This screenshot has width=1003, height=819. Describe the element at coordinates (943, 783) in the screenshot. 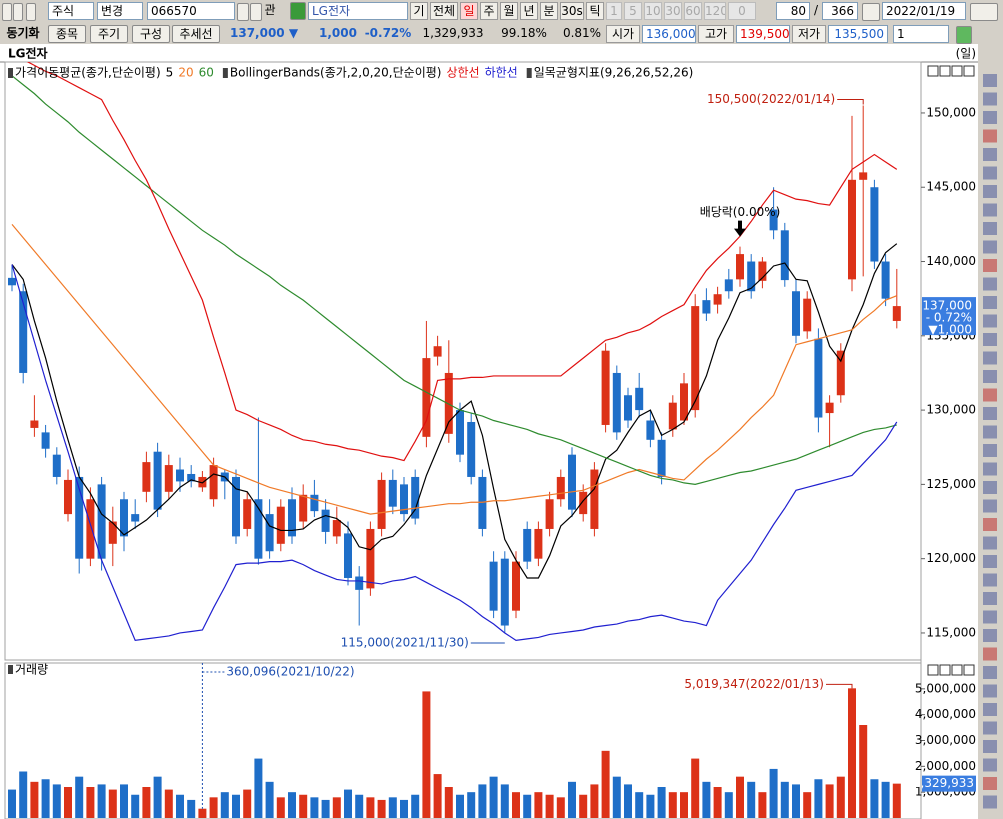

I see `last-volume-label: 1,329,933` at that location.